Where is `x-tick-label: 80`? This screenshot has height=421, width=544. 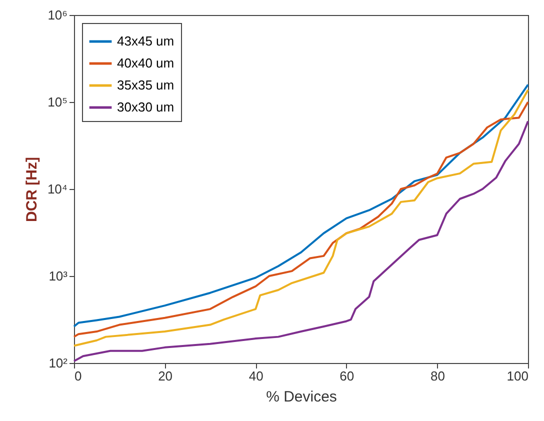
x-tick-label: 80 is located at coordinates (437, 376).